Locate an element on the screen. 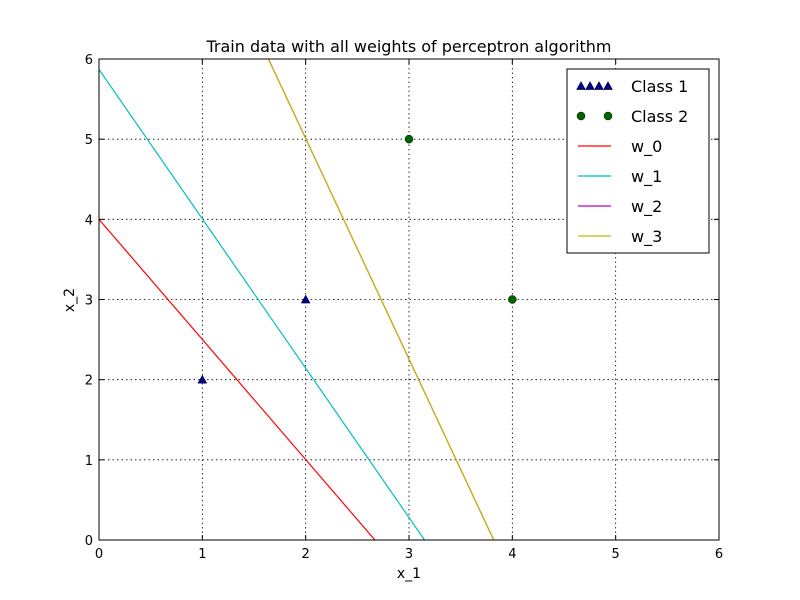  y-tick-label: 1 is located at coordinates (89, 461).